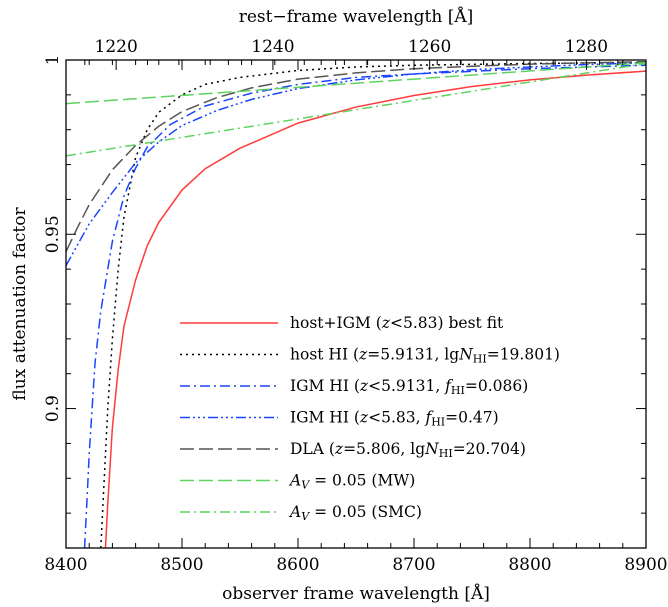 This screenshot has width=668, height=607. What do you see at coordinates (272, 47) in the screenshot?
I see `x2-tick-label: 1240` at bounding box center [272, 47].